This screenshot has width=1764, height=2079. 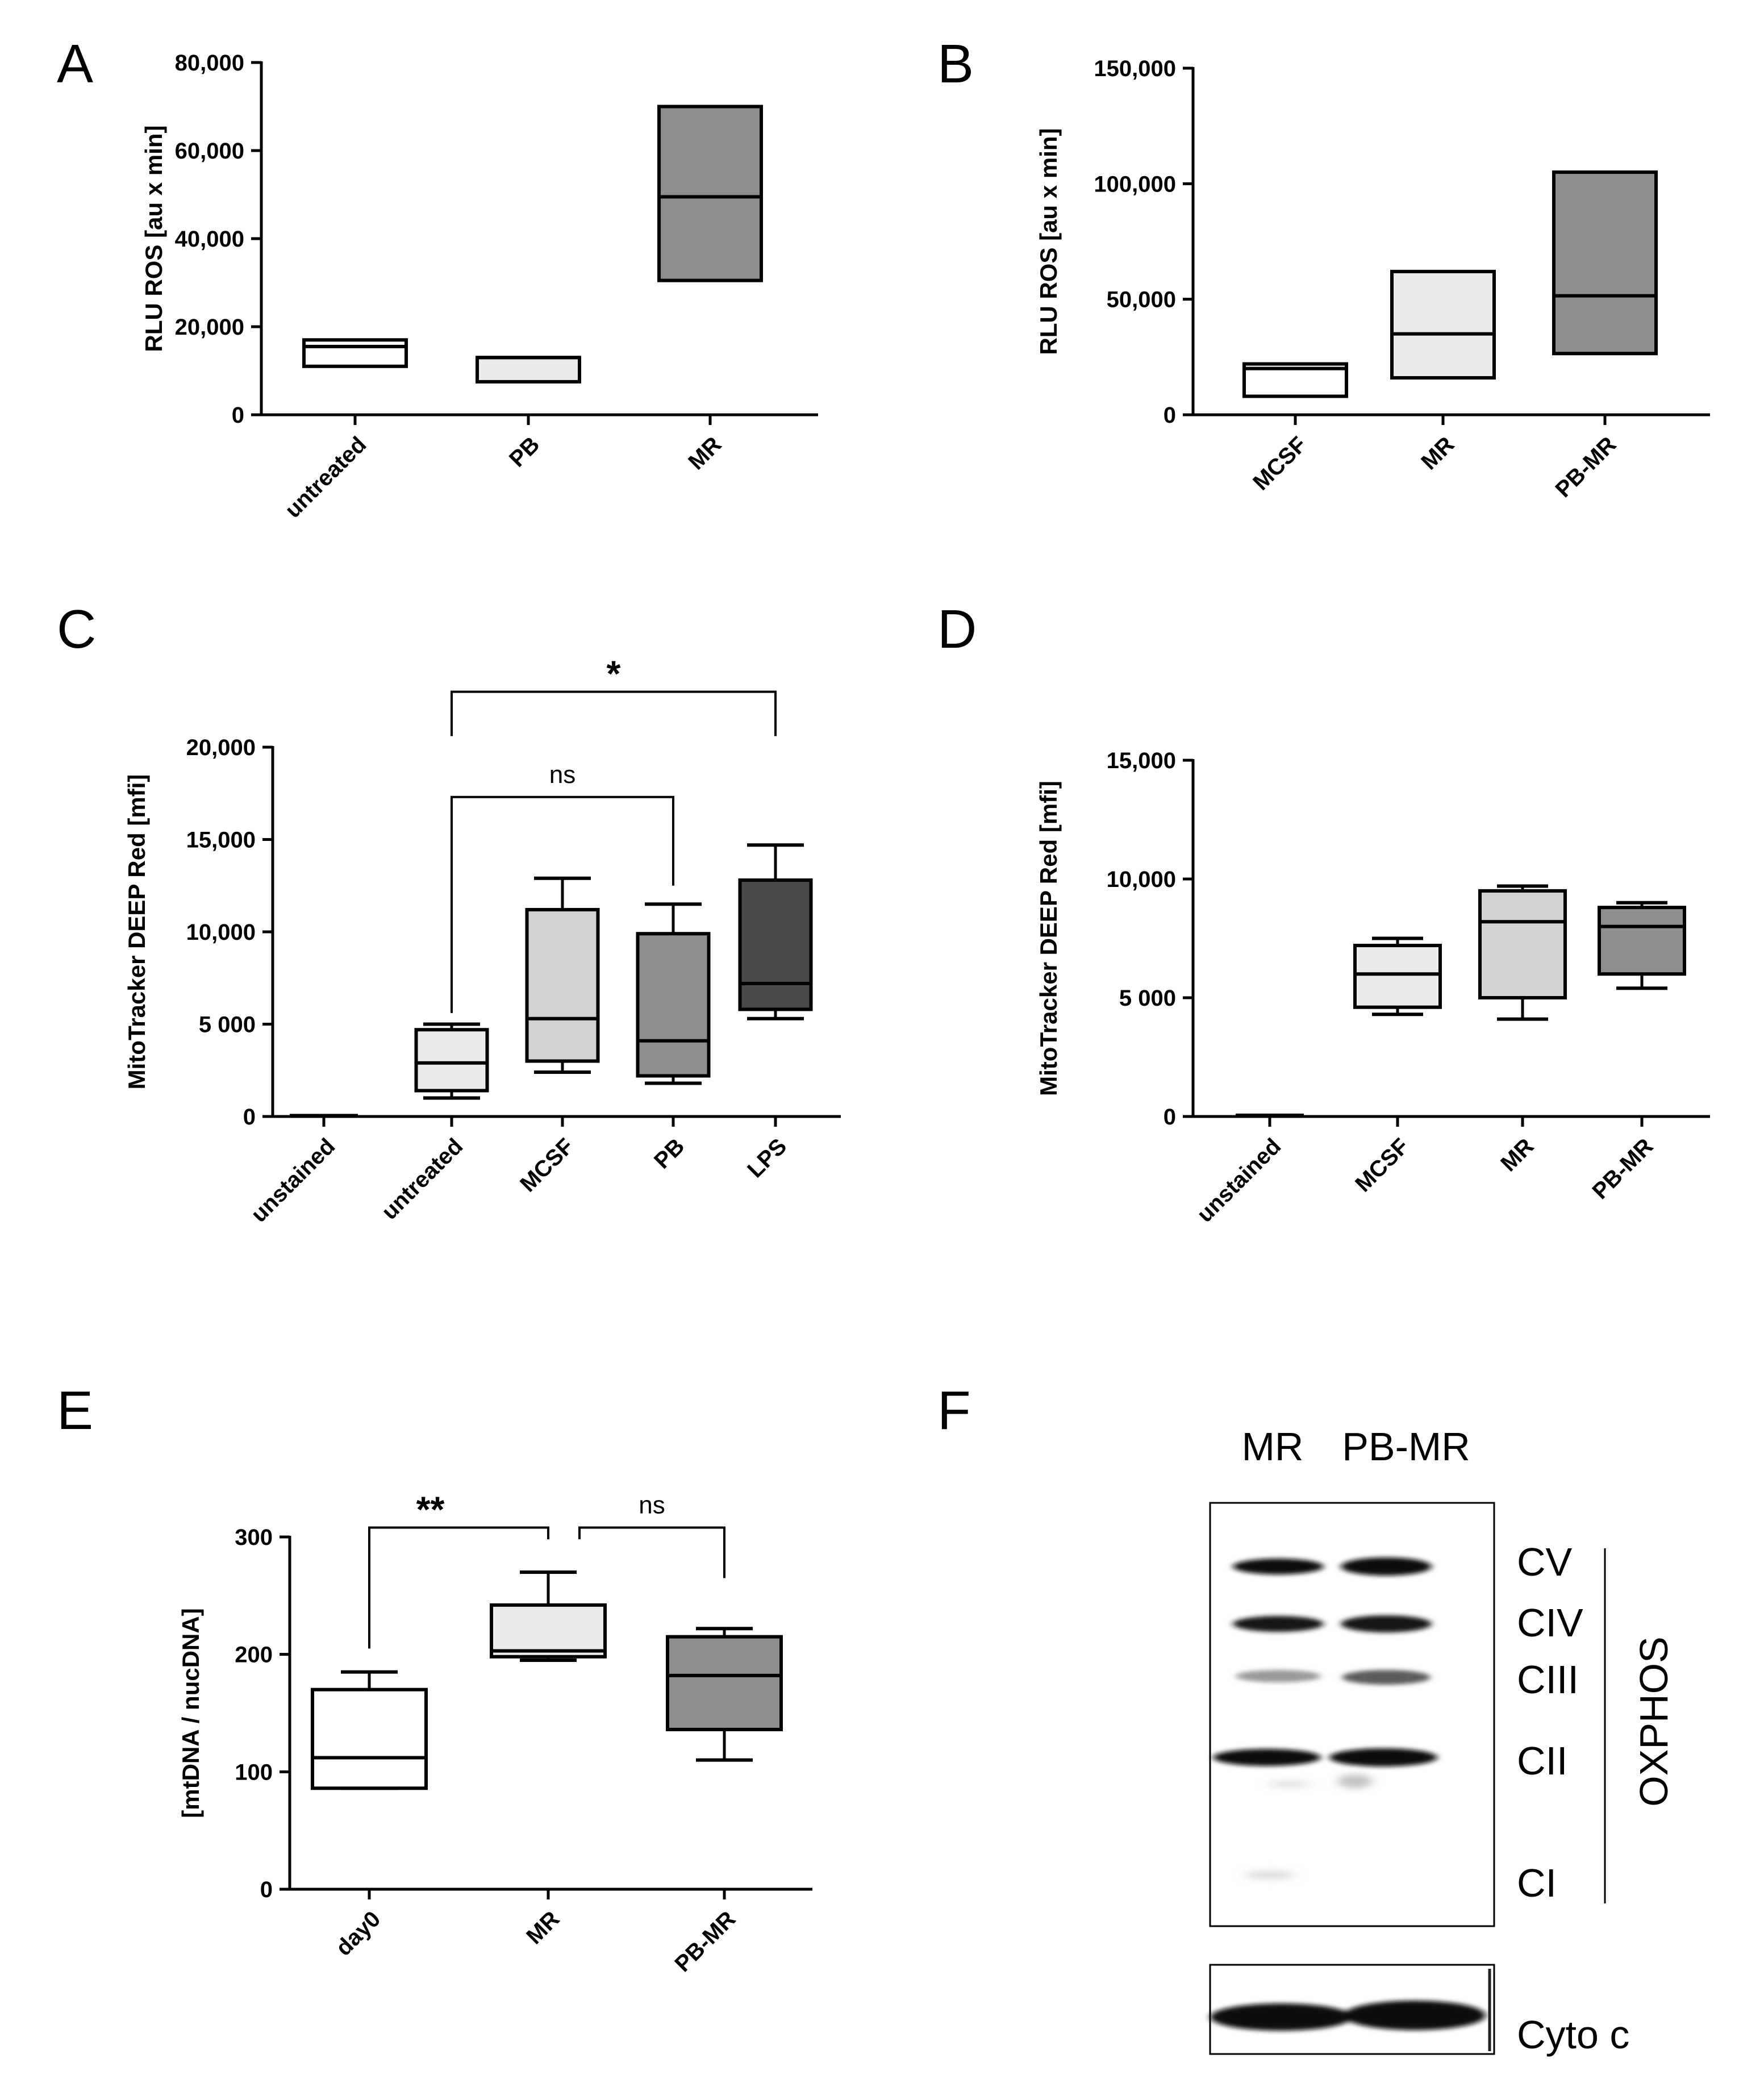 I want to click on x-category-label-d-pb-mr: PB-MR, so click(x=1623, y=1169).